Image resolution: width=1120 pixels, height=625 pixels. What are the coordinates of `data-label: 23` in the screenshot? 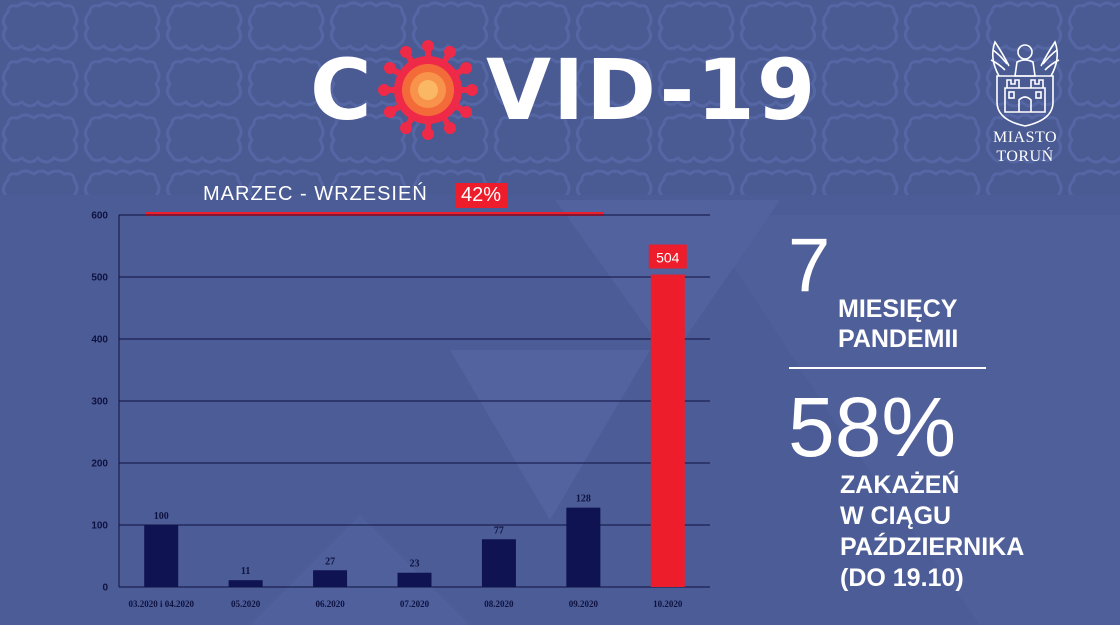 It's located at (415, 564).